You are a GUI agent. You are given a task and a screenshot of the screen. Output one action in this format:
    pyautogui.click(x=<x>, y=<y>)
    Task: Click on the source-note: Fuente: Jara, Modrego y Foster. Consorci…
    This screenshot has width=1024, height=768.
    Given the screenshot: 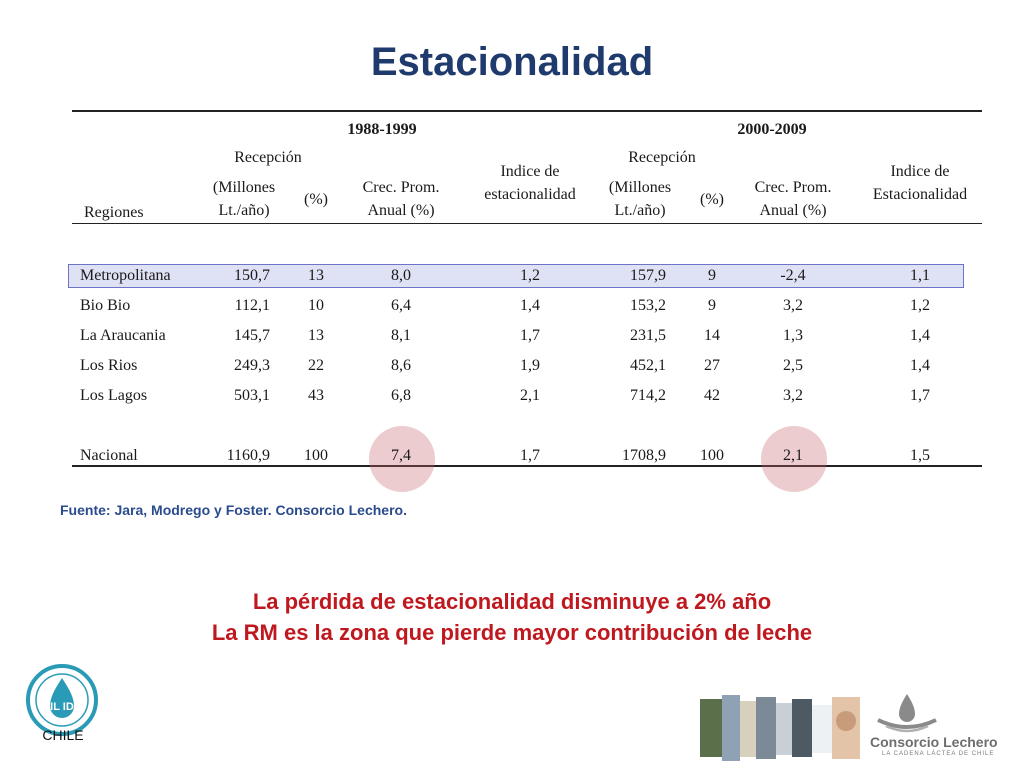 What is the action you would take?
    pyautogui.click(x=233, y=510)
    